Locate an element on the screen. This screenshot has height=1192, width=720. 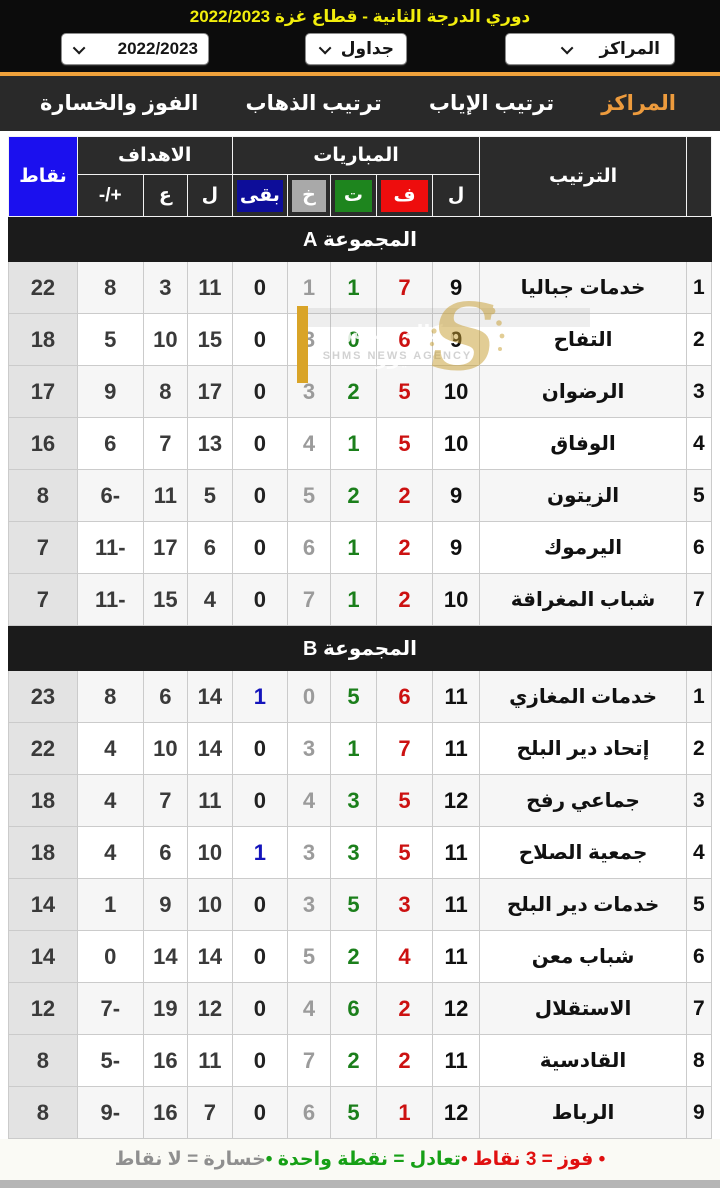
goals-for-cell: 12 is located at coordinates (210, 1008).